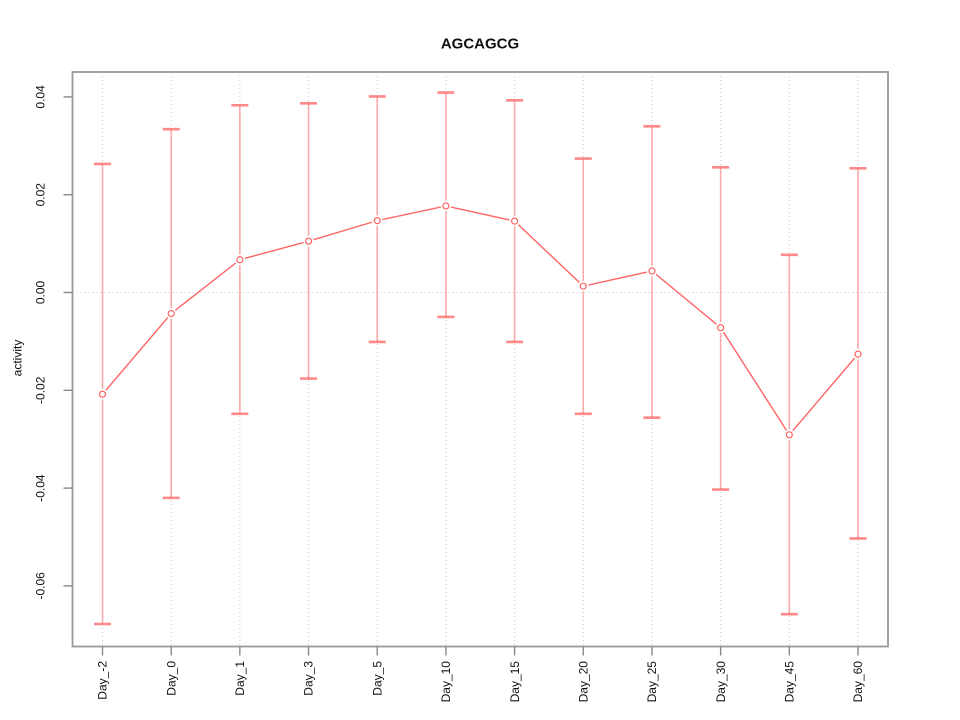 This screenshot has height=720, width=960. I want to click on y-tick-label: 0.00, so click(41, 293).